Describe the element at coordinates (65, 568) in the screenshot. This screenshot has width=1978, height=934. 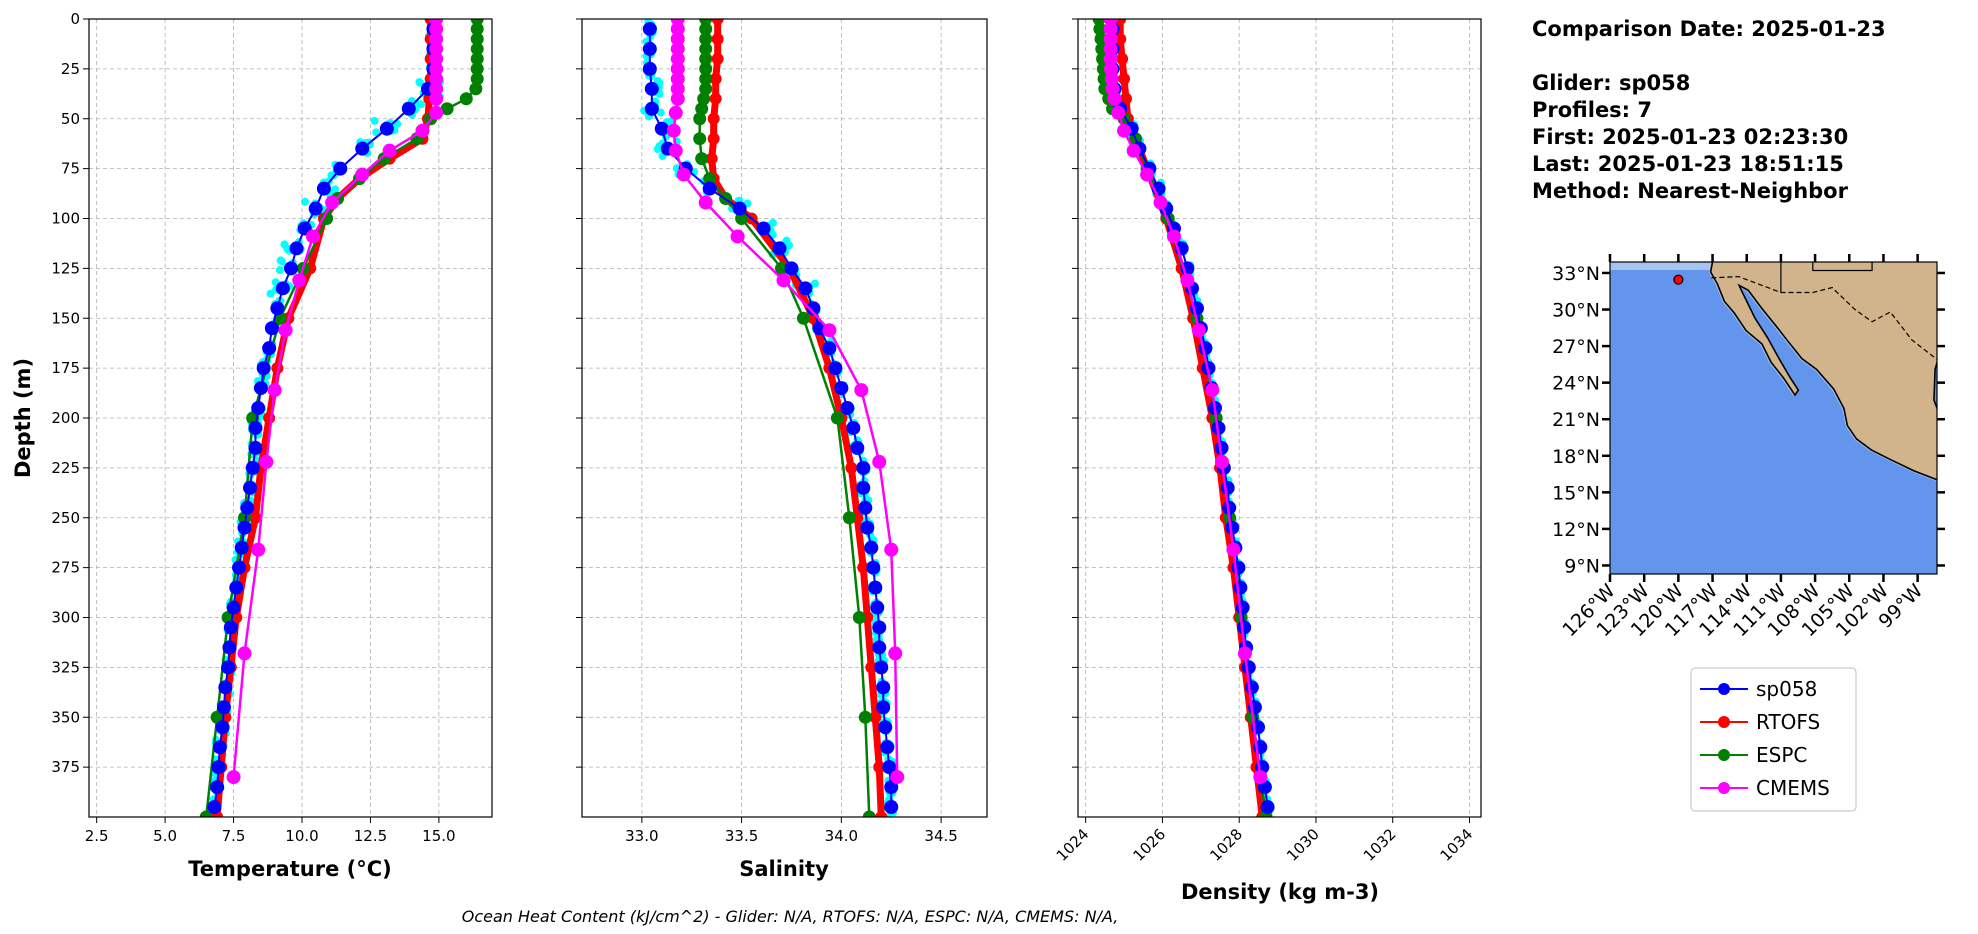
I see `y-tick-label: 275` at that location.